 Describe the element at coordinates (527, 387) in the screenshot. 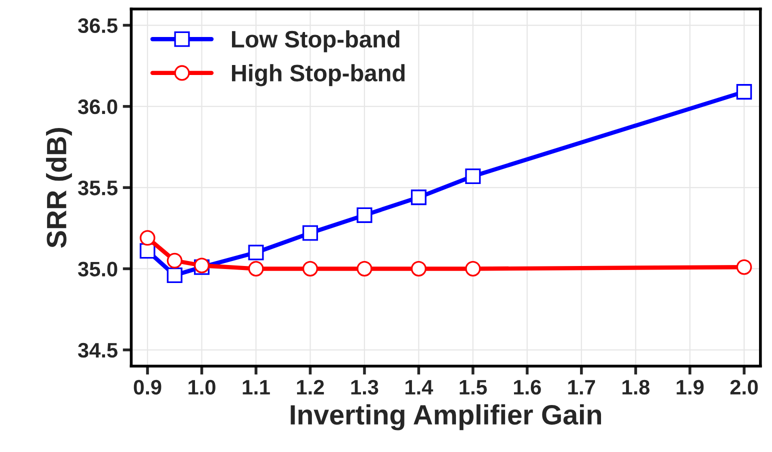

I see `x-tick-label: 1.6` at that location.